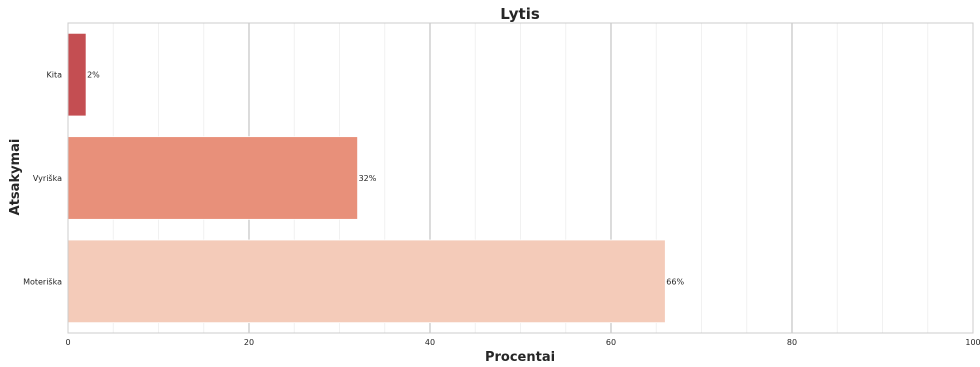  What do you see at coordinates (93, 75) in the screenshot?
I see `bar-data-label: 2%` at bounding box center [93, 75].